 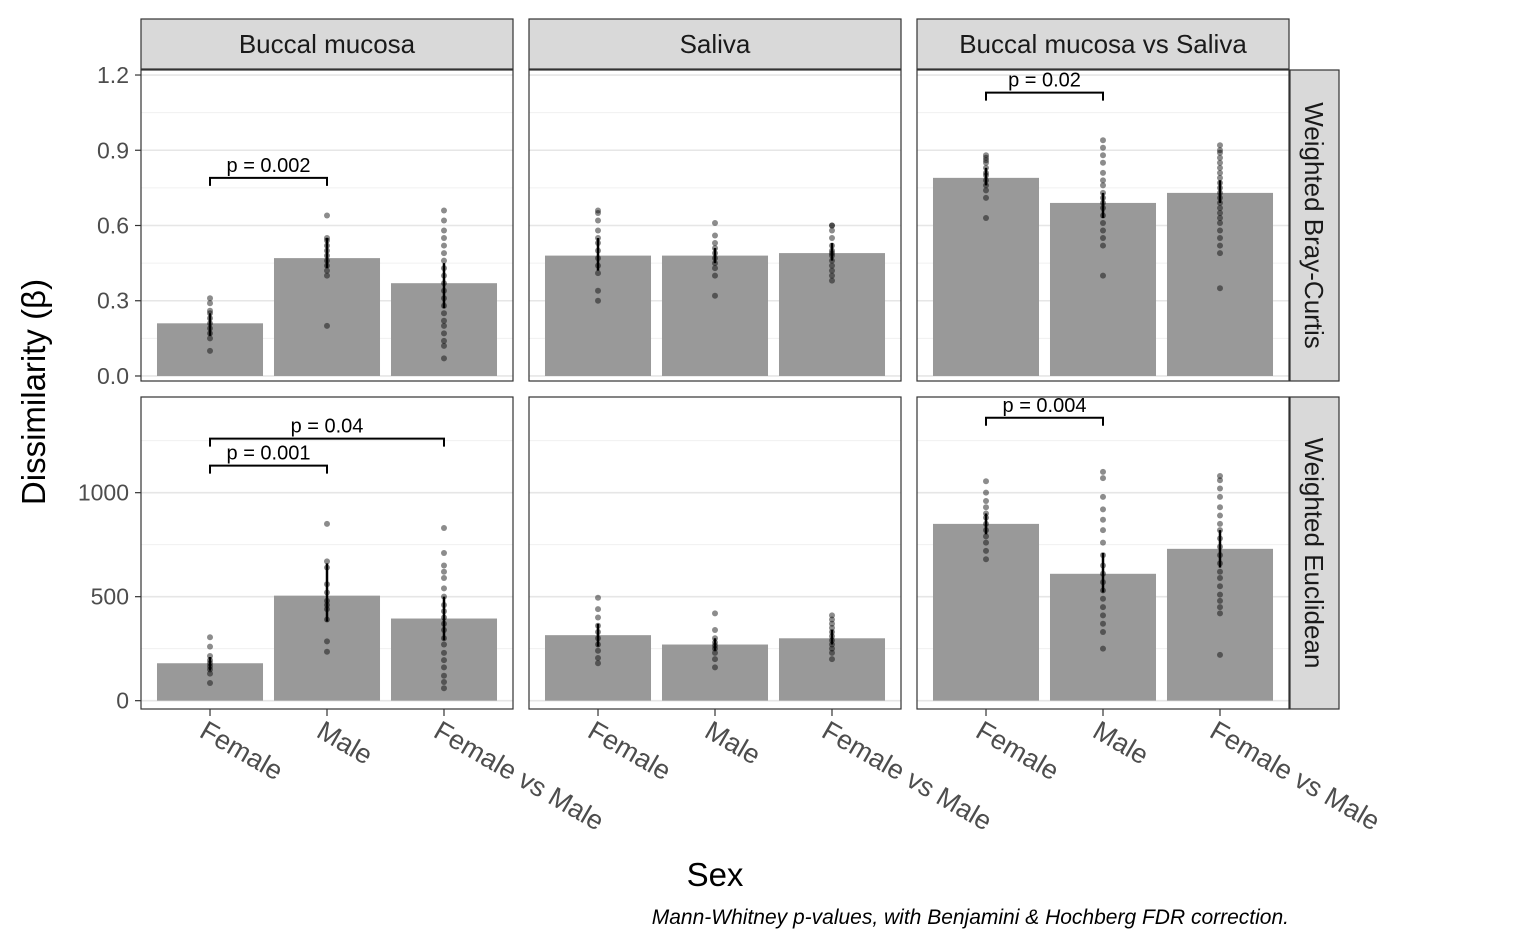 I want to click on y-tick-label: 1000, so click(x=103, y=493).